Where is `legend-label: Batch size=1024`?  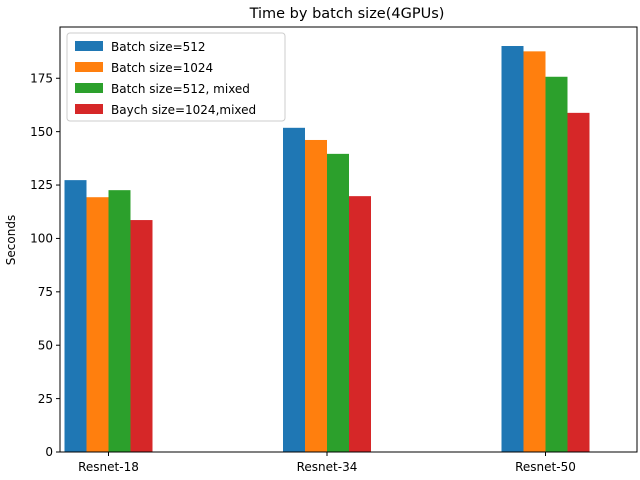 legend-label: Batch size=1024 is located at coordinates (162, 68).